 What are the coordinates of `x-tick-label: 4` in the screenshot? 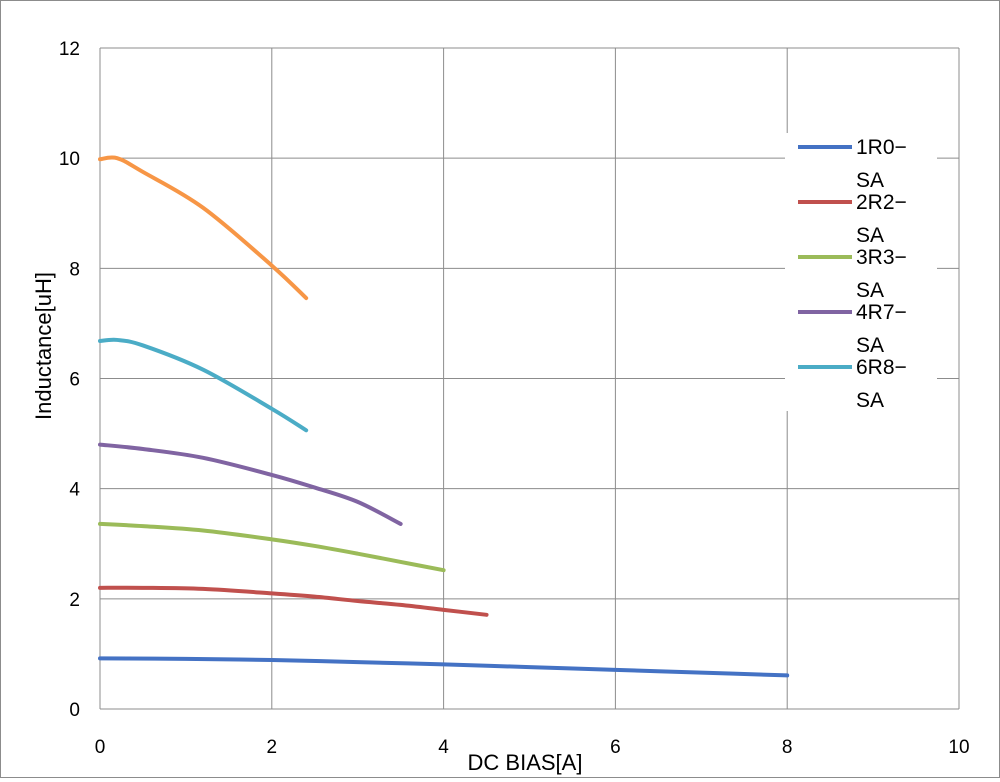 It's located at (443, 747).